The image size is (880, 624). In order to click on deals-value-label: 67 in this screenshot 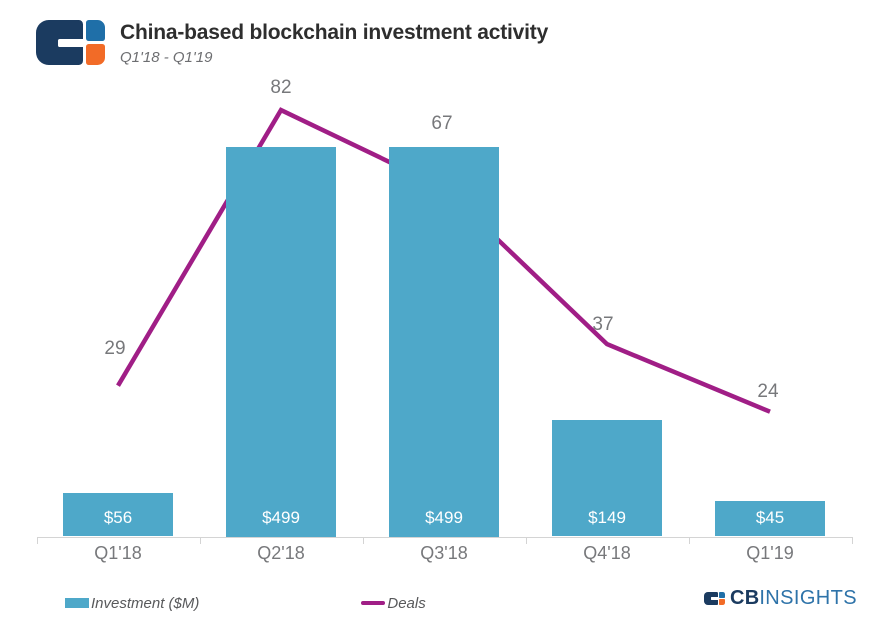, I will do `click(442, 123)`.